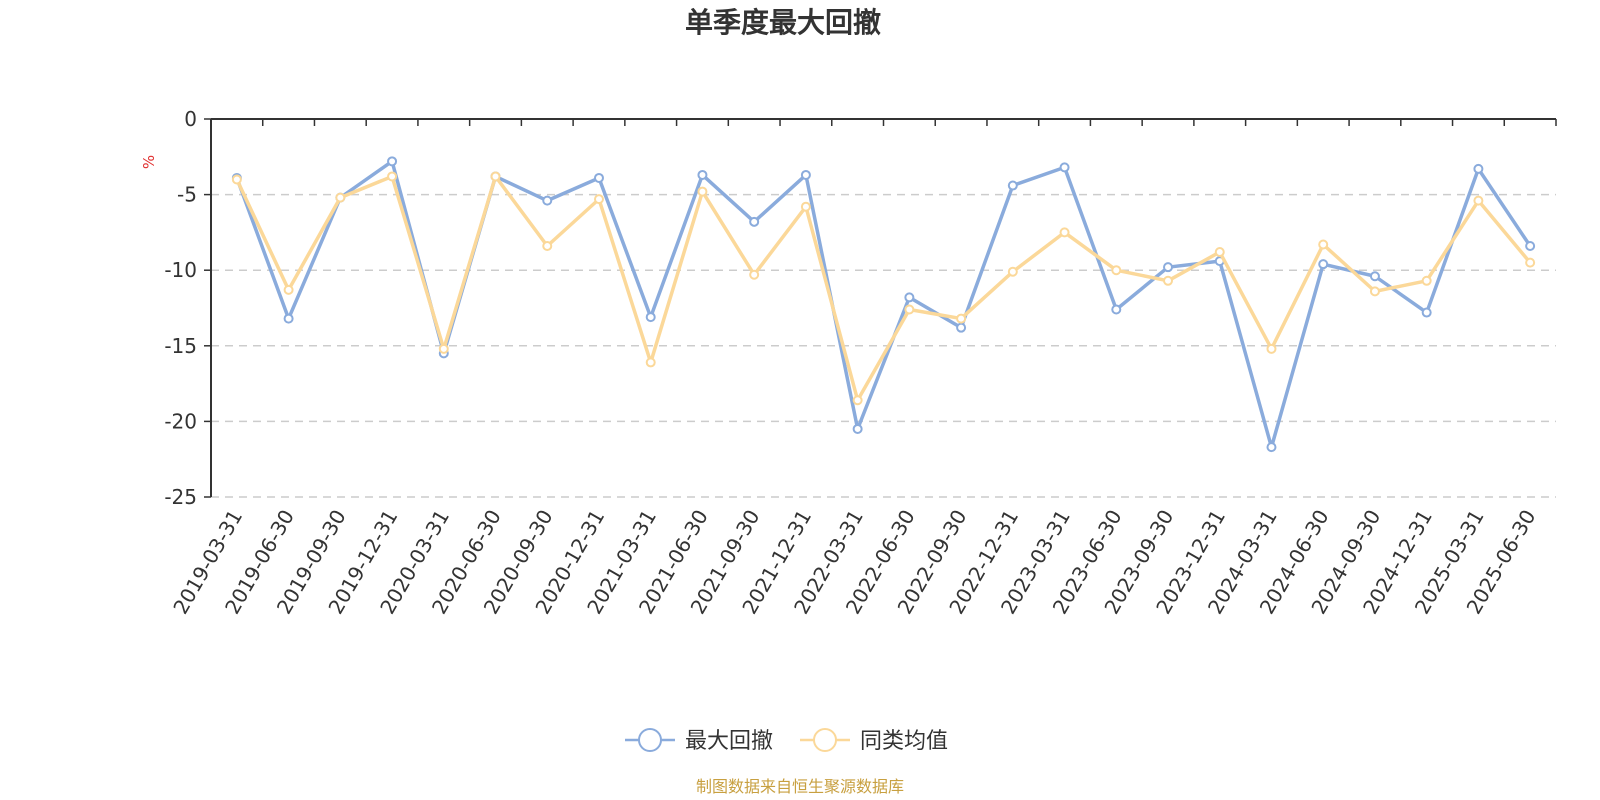 The height and width of the screenshot is (800, 1600). I want to click on y-tick-label: 0, so click(190, 119).